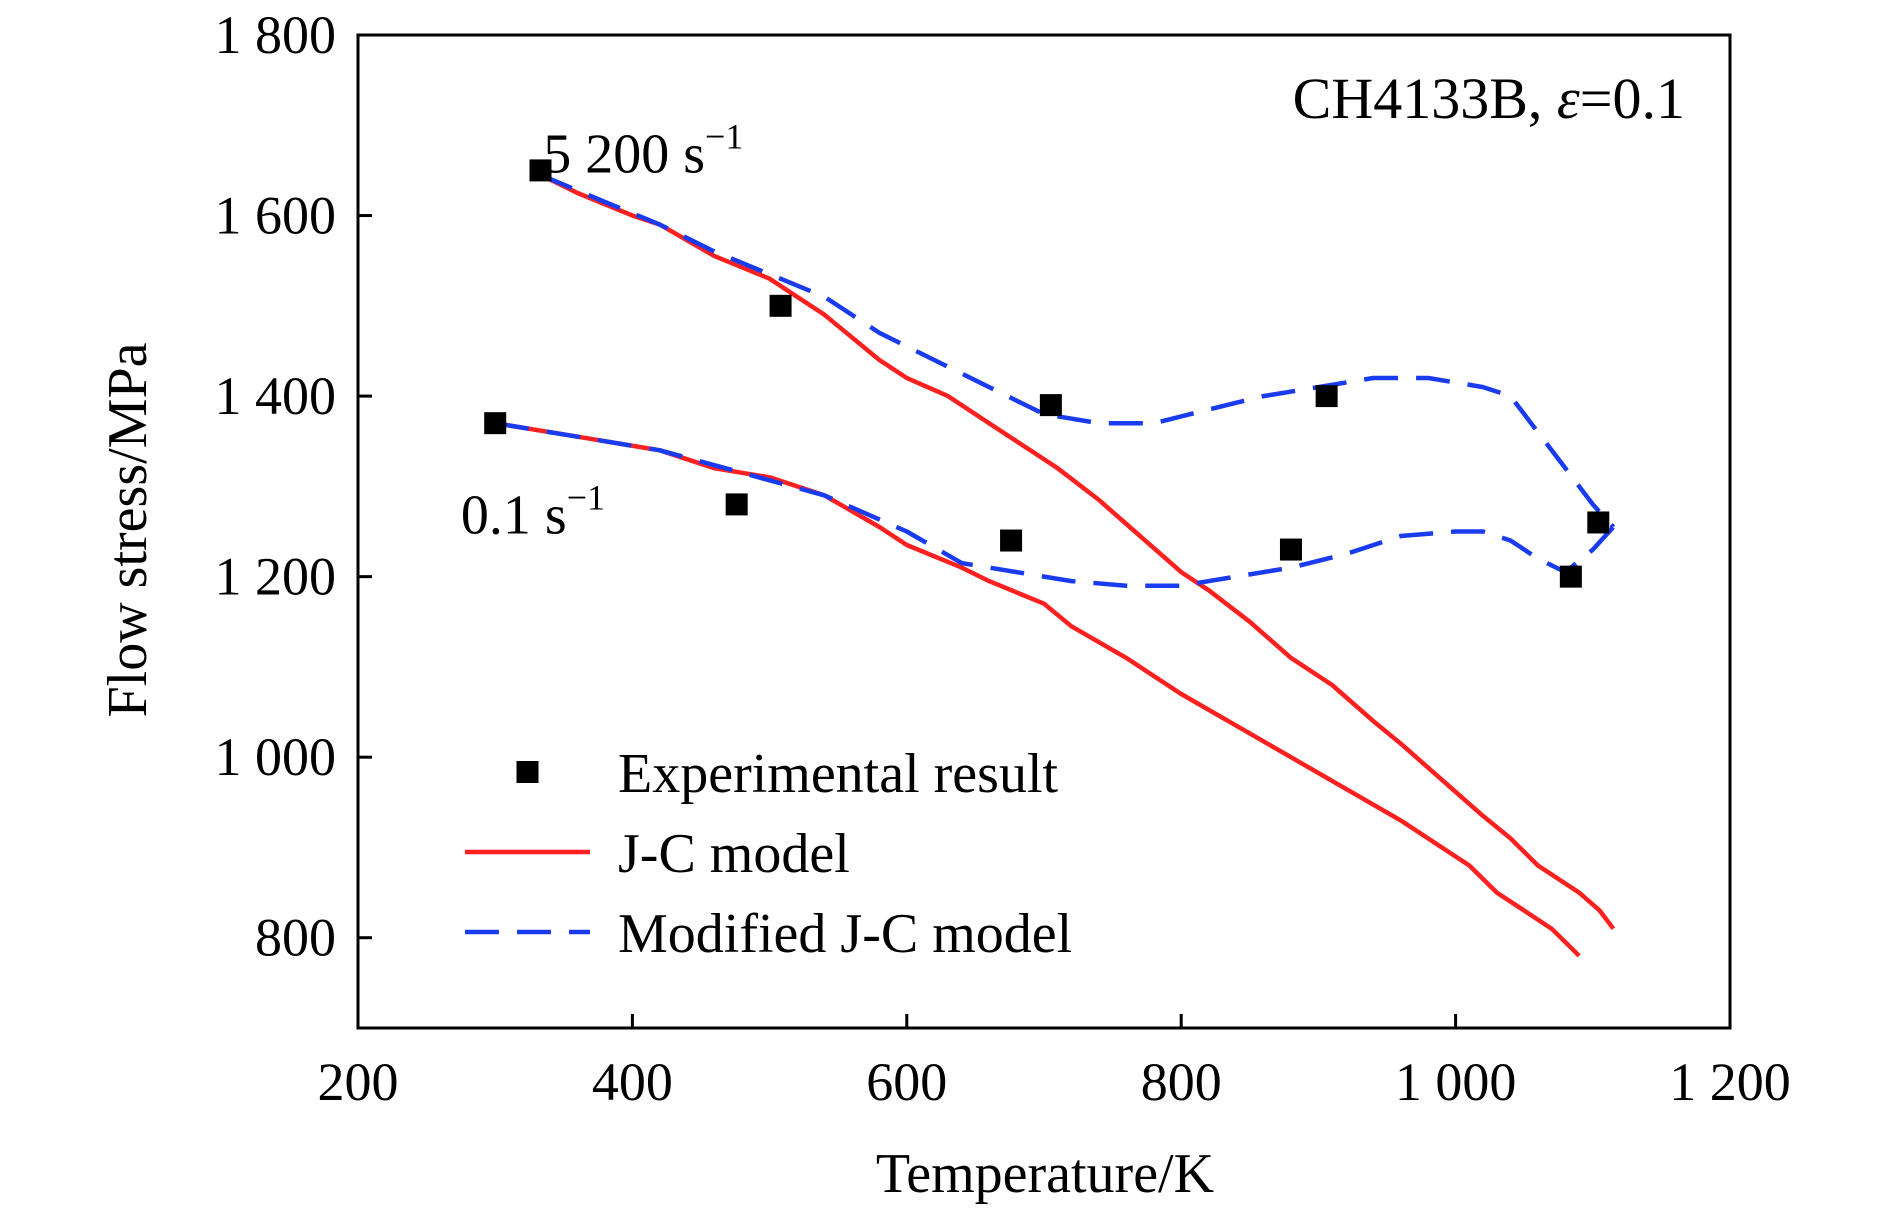  I want to click on x-tick-label: 400, so click(632, 1082).